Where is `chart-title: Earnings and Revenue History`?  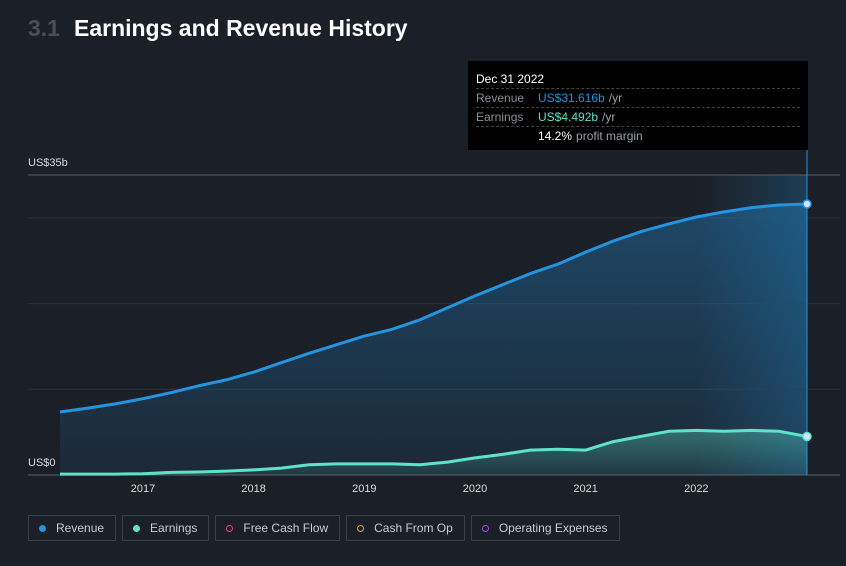 chart-title: Earnings and Revenue History is located at coordinates (240, 28).